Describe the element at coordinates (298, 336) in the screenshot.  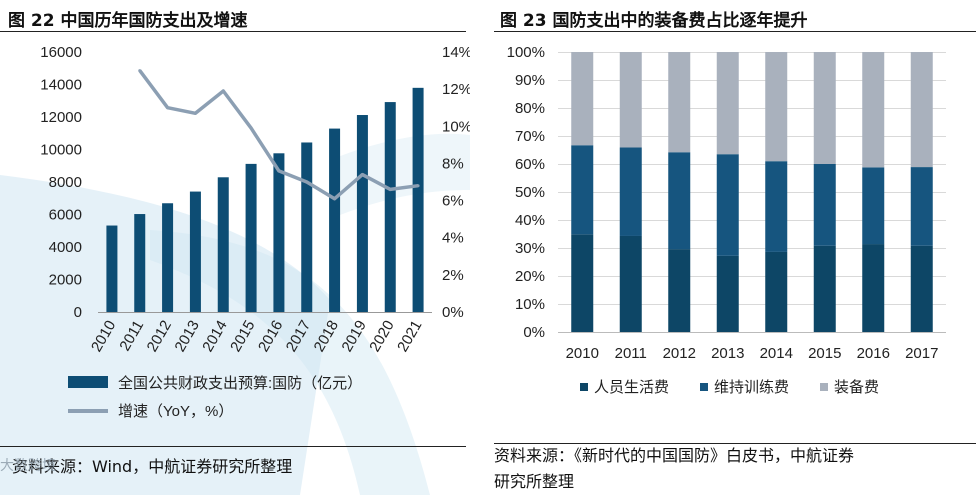
I see `x-tick-label: 2017` at that location.